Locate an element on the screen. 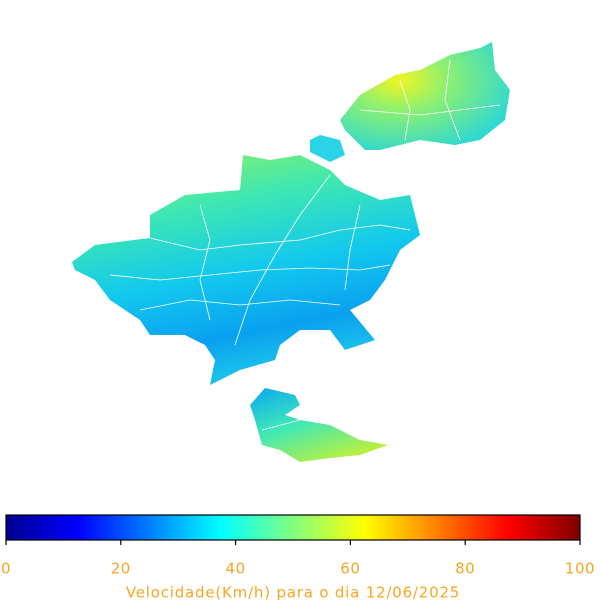 This screenshot has width=600, height=600. colorbar-tick-label: 20 is located at coordinates (121, 569).